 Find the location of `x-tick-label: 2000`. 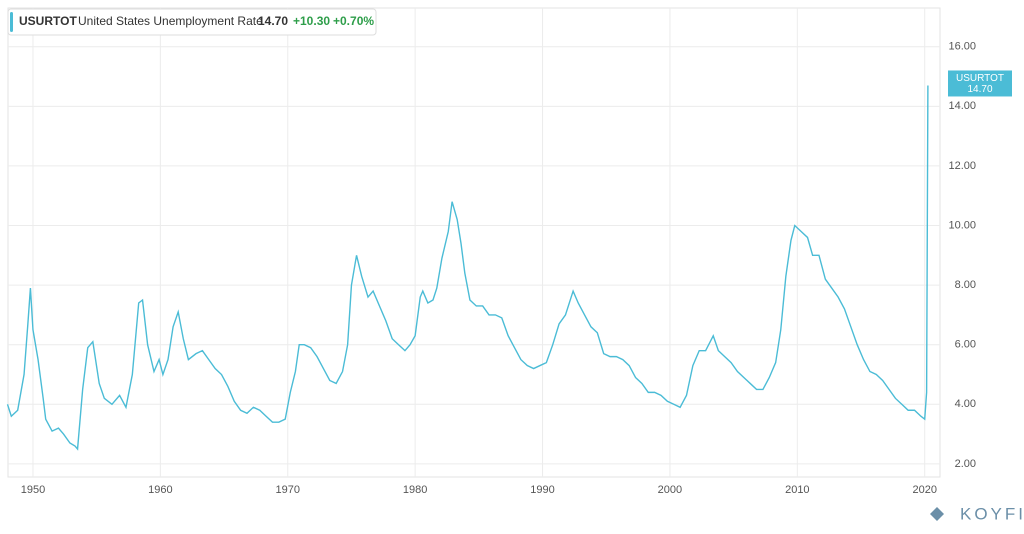

x-tick-label: 2000 is located at coordinates (670, 490).